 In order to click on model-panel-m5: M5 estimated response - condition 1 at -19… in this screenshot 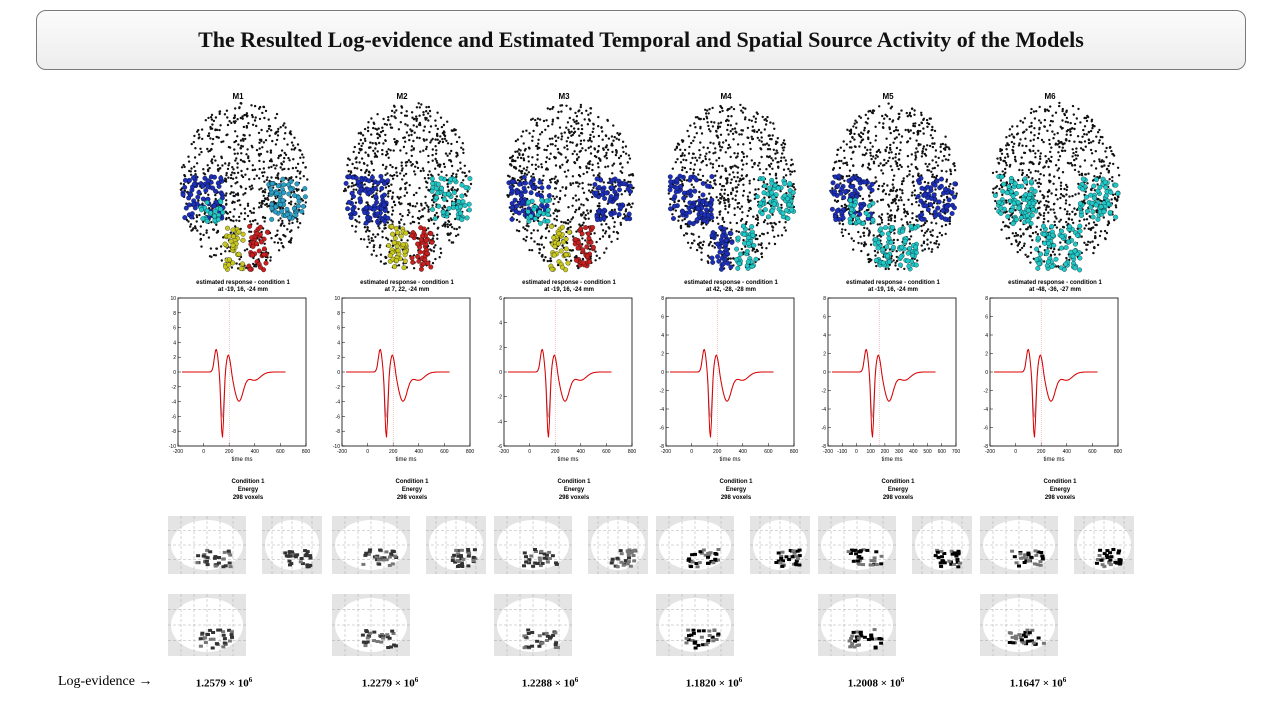, I will do `click(898, 377)`.